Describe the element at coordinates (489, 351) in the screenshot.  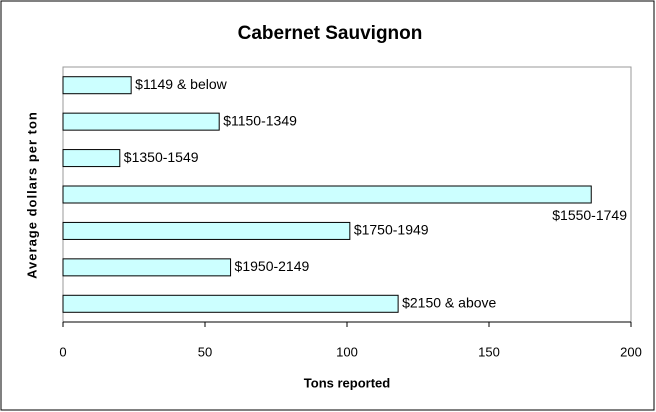
I see `x-tick-label: 150` at that location.